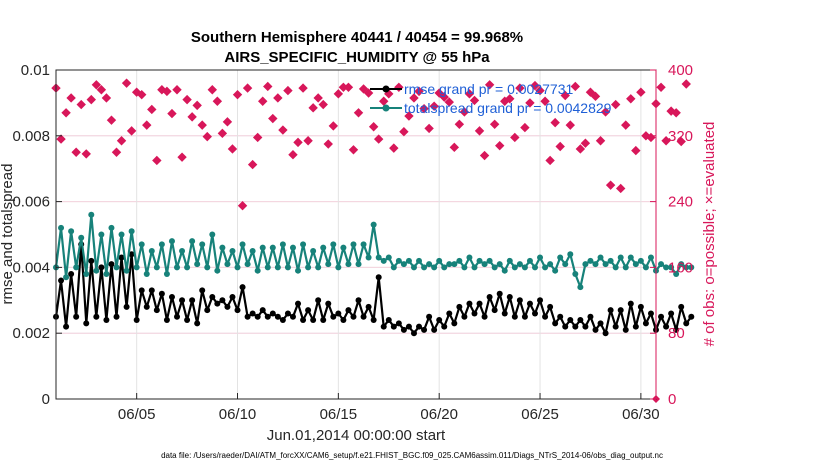  I want to click on left-tick-label: 0, so click(46, 399).